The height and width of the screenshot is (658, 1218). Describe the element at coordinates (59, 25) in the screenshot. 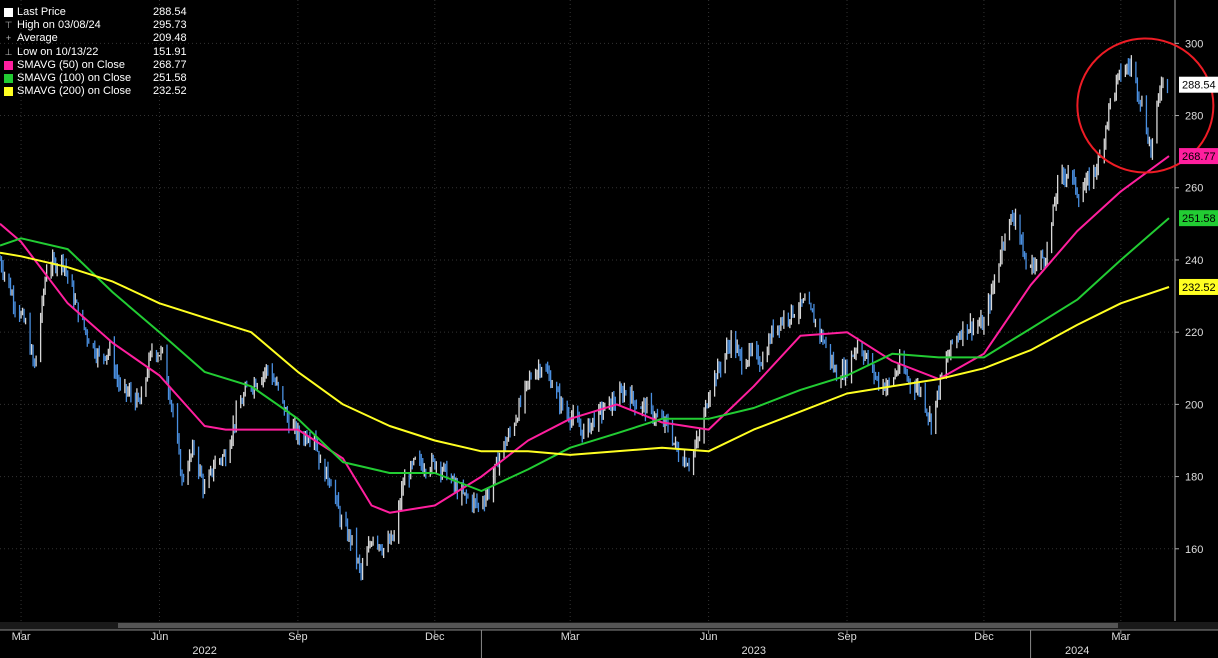

I see `legend-label: High on 03/08/24` at that location.